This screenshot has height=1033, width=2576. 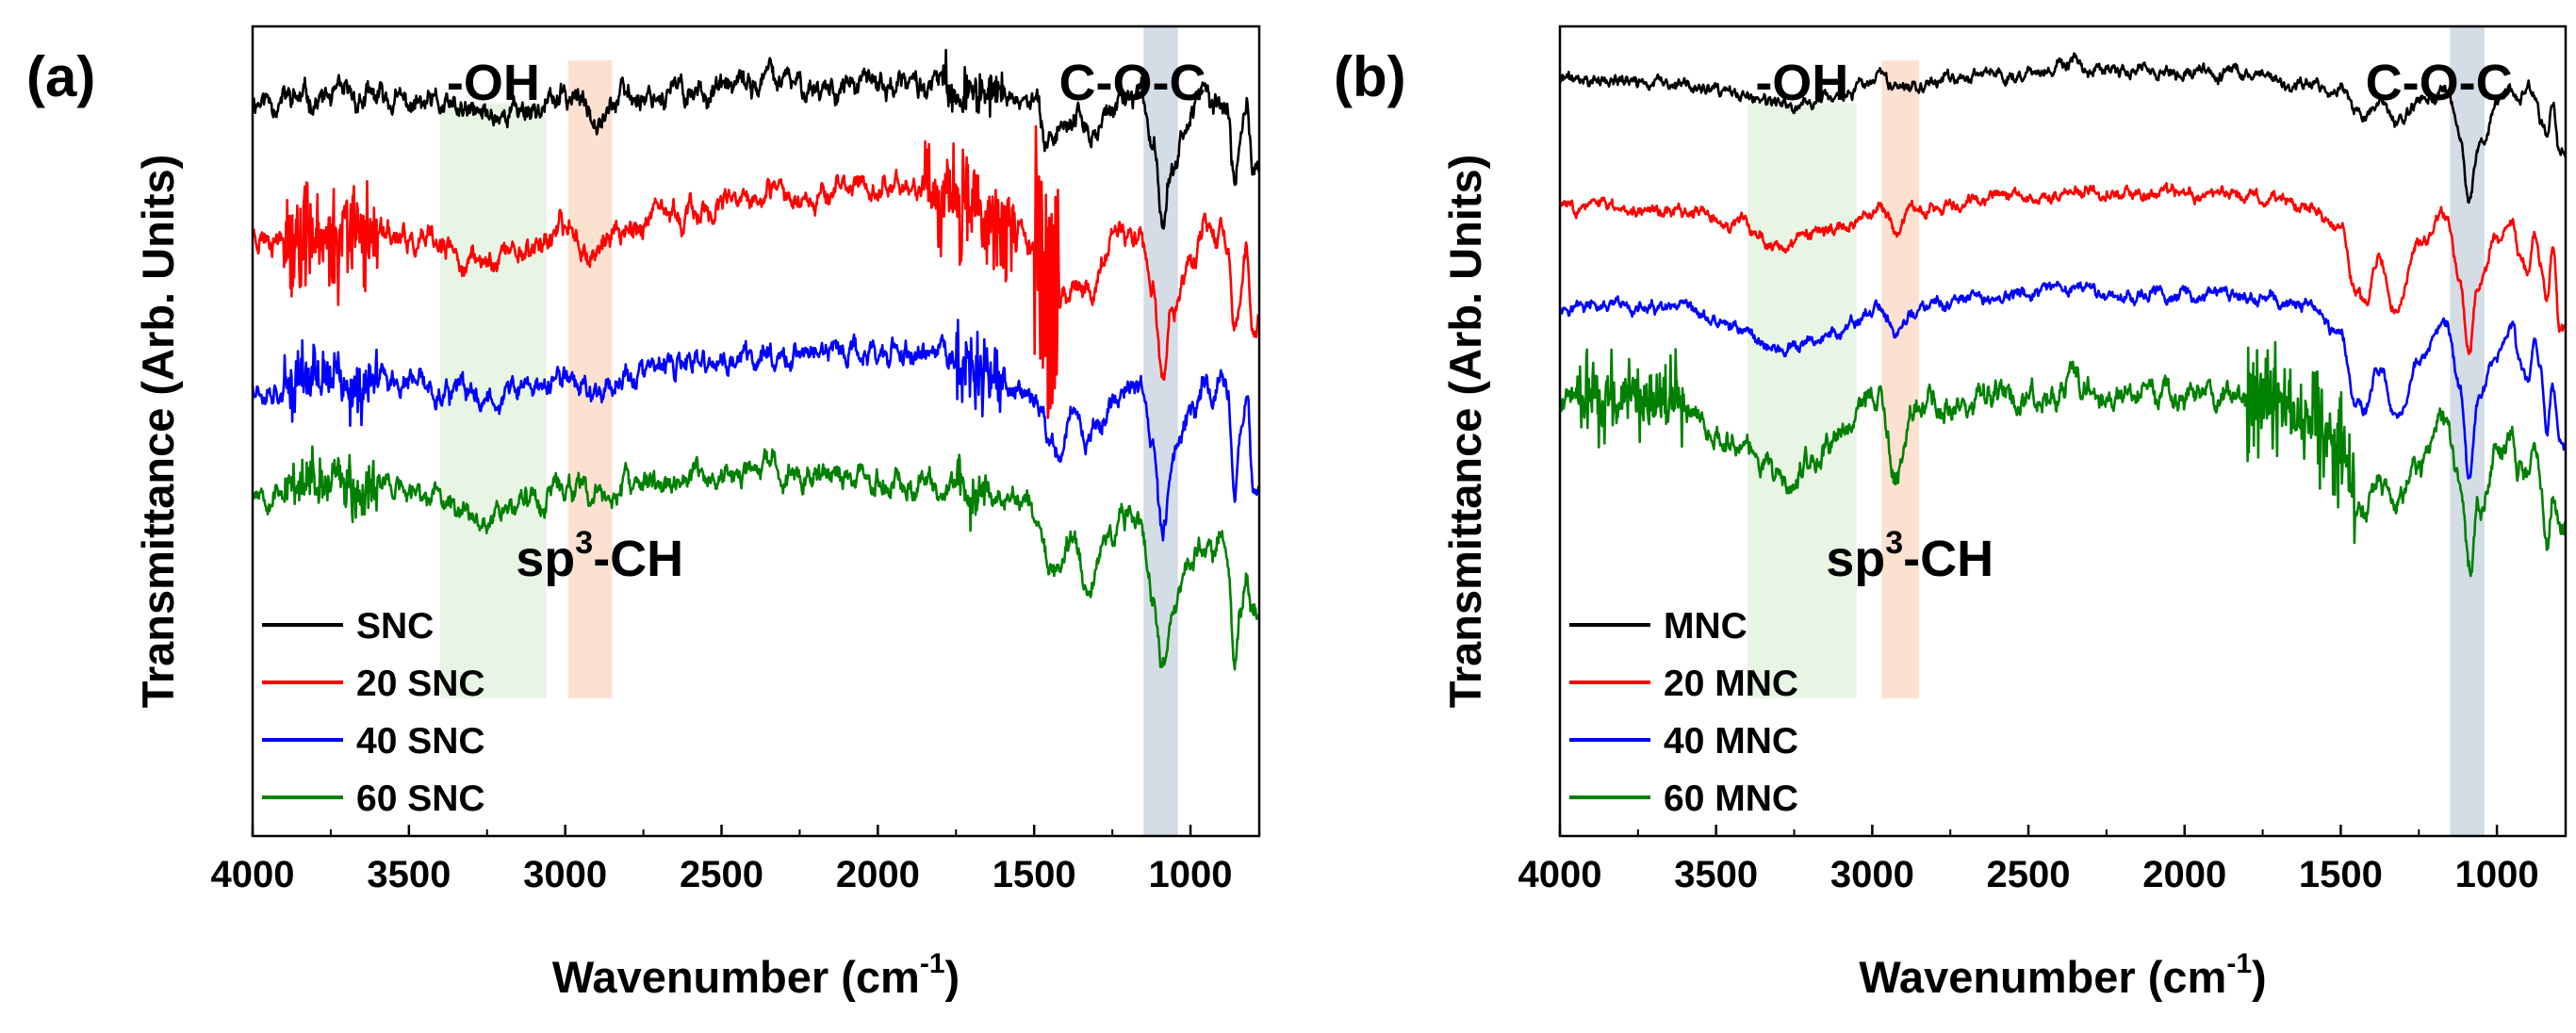 What do you see at coordinates (756, 558) in the screenshot?
I see `series-line-60-snc` at bounding box center [756, 558].